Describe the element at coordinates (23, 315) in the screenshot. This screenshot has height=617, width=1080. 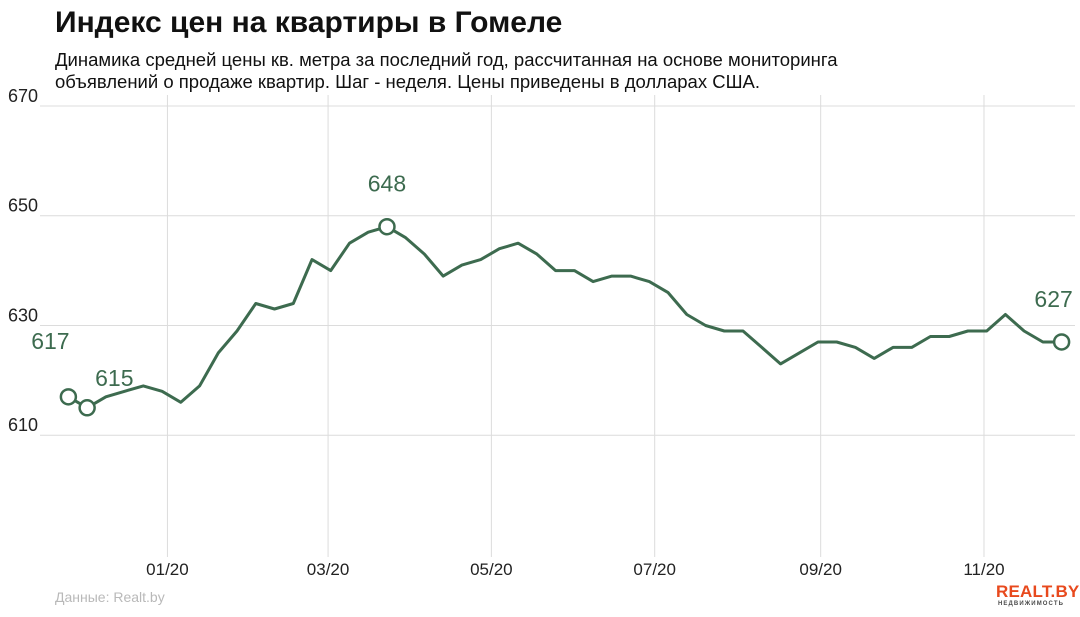
I see `y-tick-label: 630` at that location.